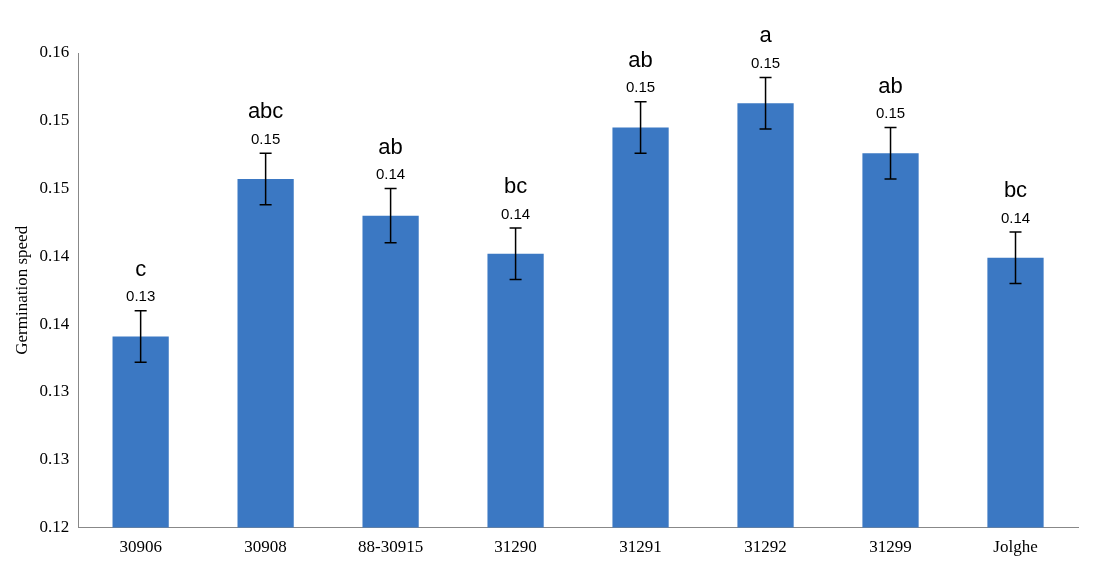 This screenshot has width=1099, height=580. Describe the element at coordinates (54, 527) in the screenshot. I see `y-tick-label: 0.12` at that location.